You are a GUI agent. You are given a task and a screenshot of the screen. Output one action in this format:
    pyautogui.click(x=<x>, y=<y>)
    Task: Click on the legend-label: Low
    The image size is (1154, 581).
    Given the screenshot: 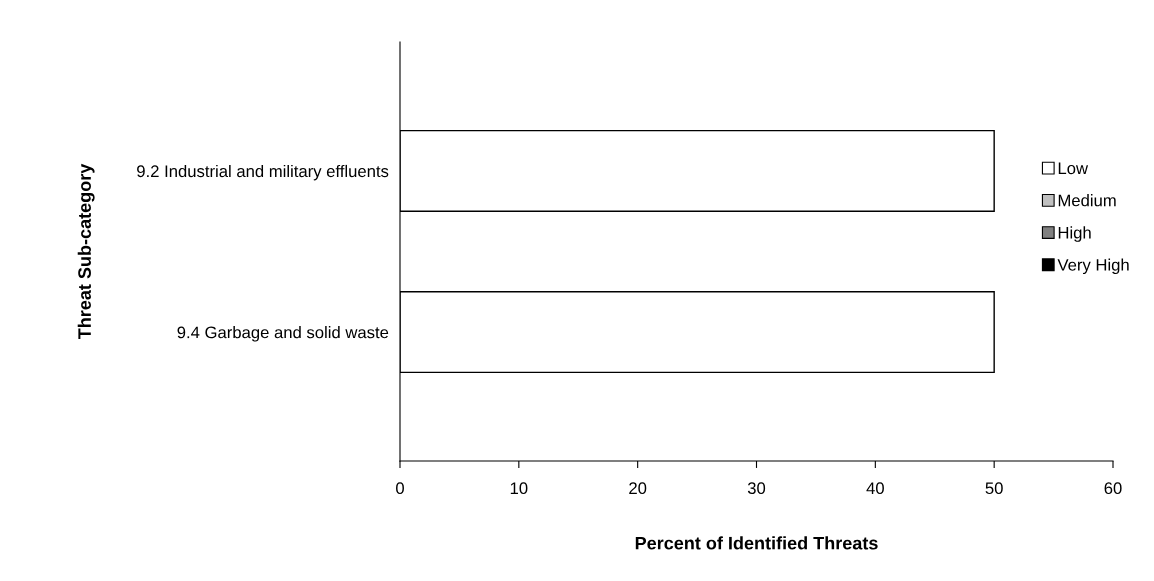 What is the action you would take?
    pyautogui.click(x=1073, y=168)
    